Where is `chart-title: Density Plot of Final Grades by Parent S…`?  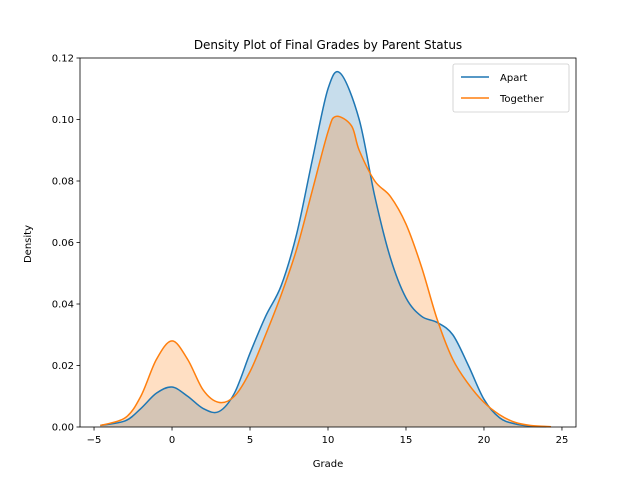 chart-title: Density Plot of Final Grades by Parent S… is located at coordinates (328, 45).